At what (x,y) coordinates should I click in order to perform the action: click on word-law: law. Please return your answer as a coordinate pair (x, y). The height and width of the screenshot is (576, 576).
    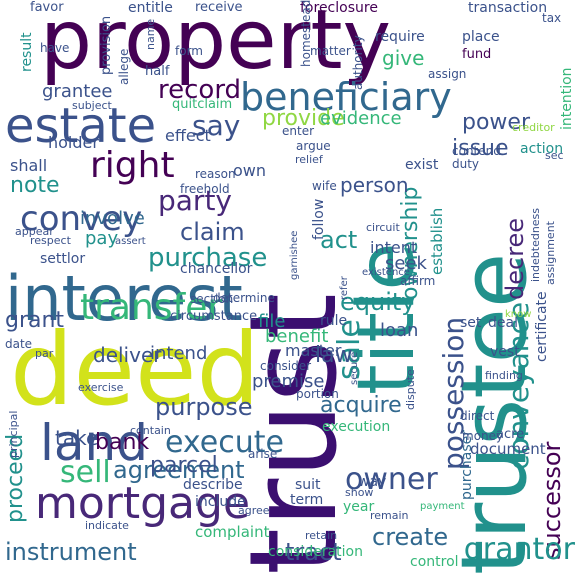
    Looking at the image, I should click on (334, 355).